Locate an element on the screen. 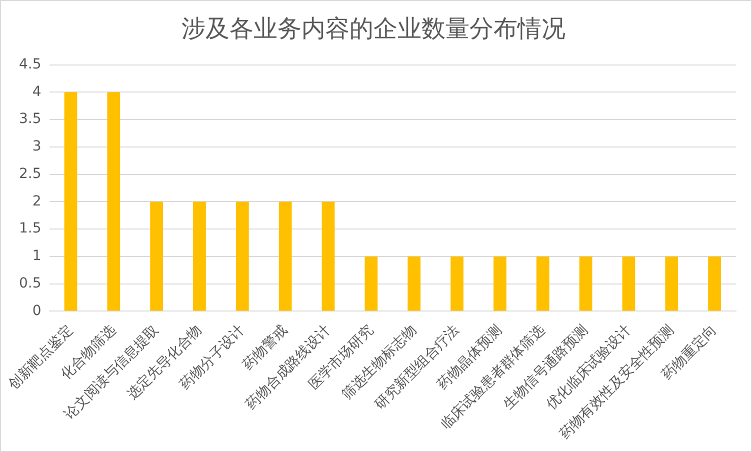  y-tick-label: 2.5 is located at coordinates (30, 174).